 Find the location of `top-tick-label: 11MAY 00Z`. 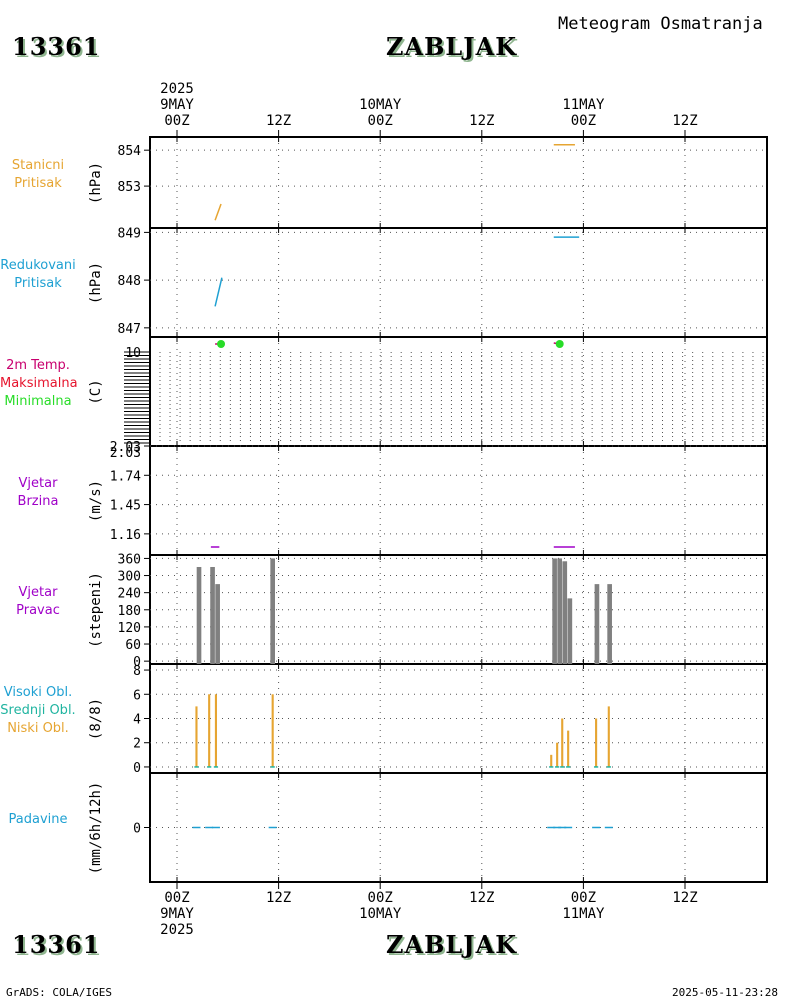

top-tick-label: 11MAY 00Z is located at coordinates (583, 113).